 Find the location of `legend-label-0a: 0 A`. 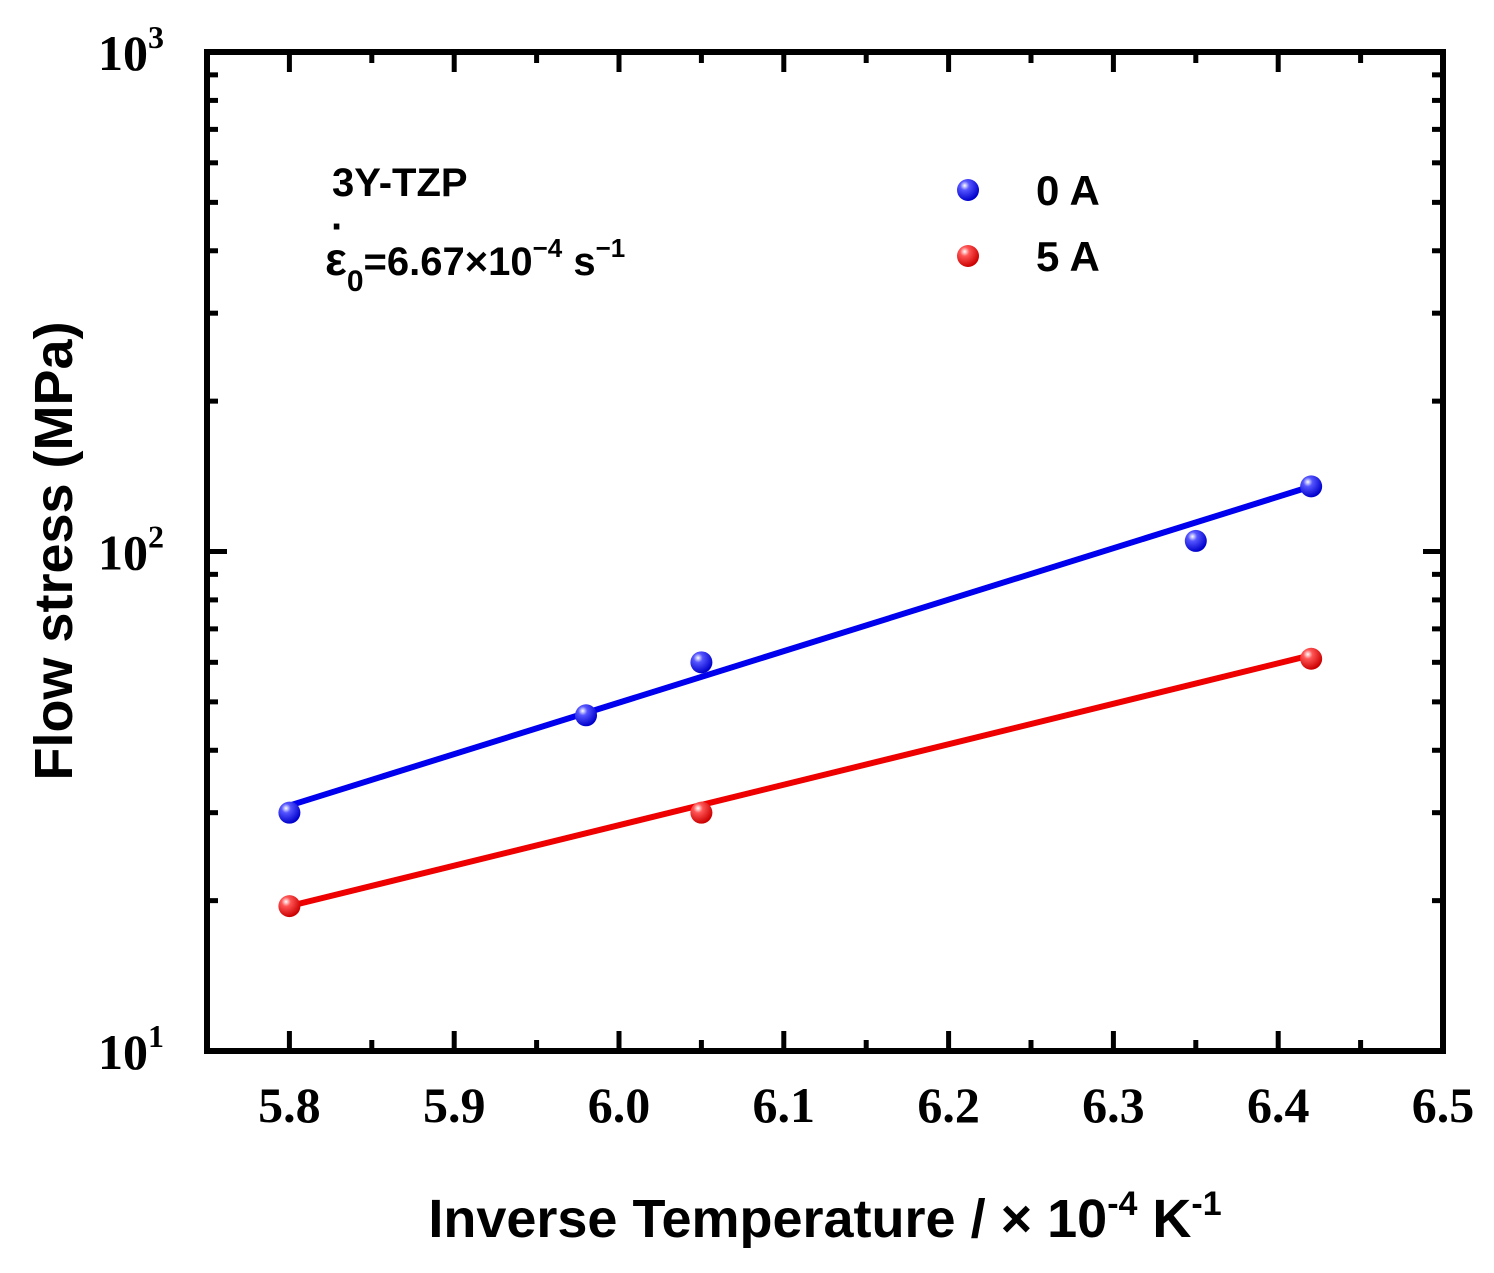

legend-label-0a: 0 A is located at coordinates (1068, 190).